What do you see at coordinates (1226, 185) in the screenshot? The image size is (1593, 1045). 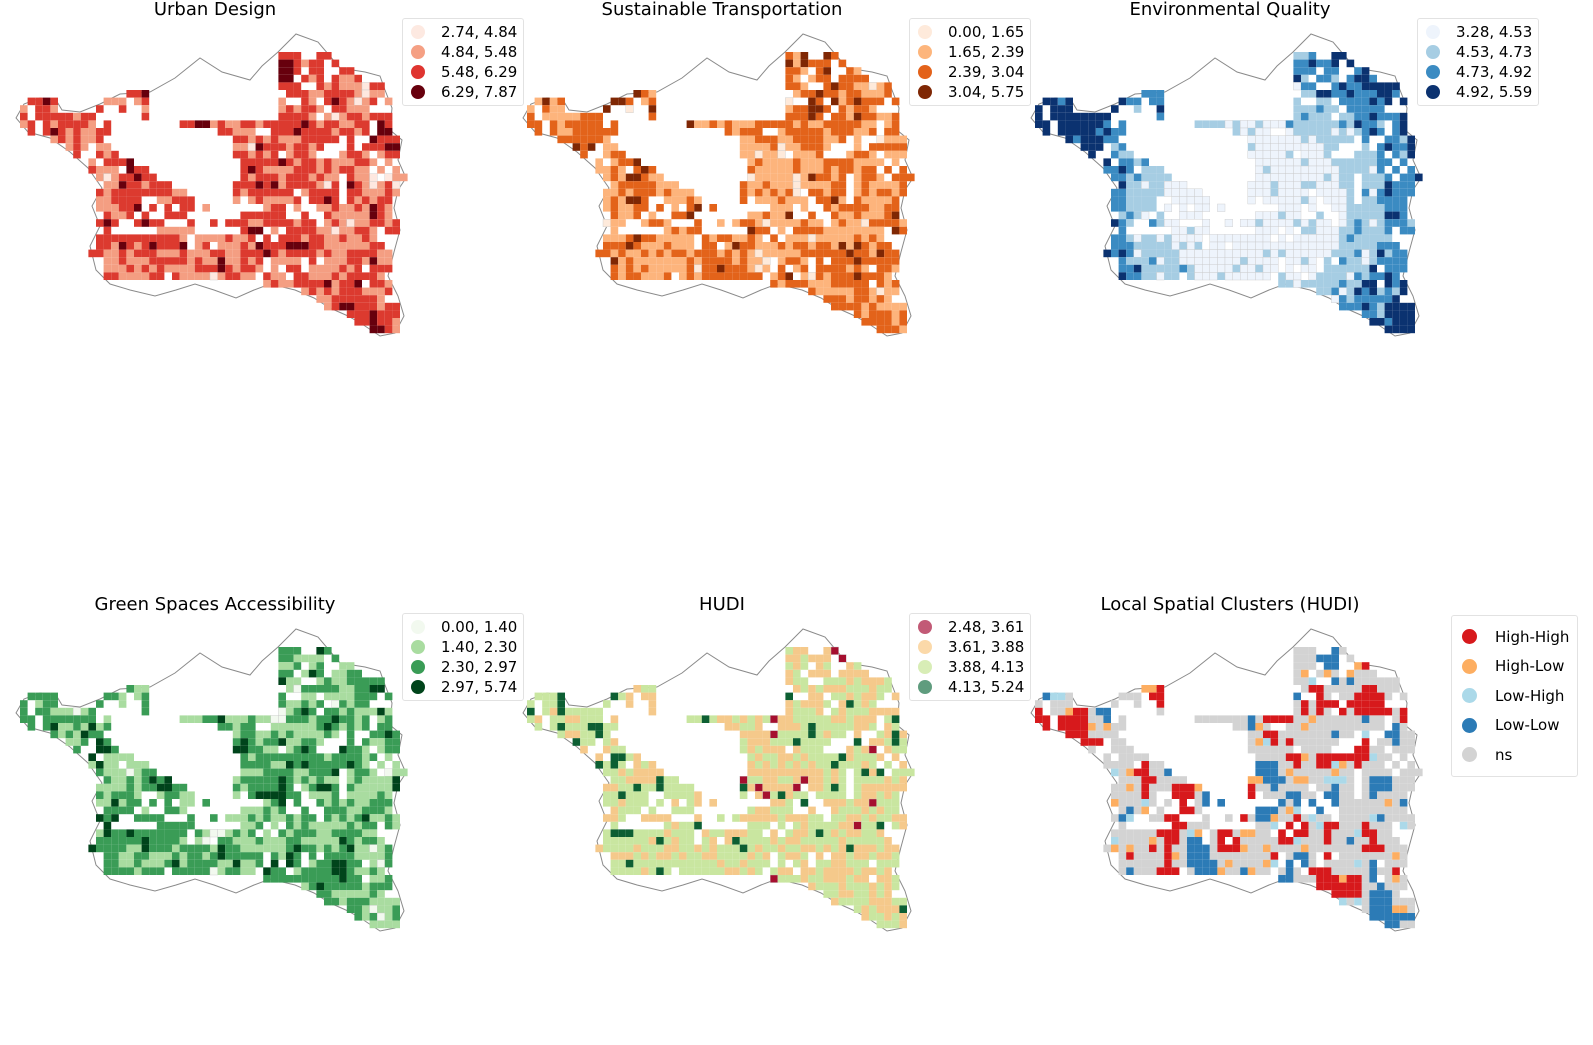 I see `choropleth-map` at bounding box center [1226, 185].